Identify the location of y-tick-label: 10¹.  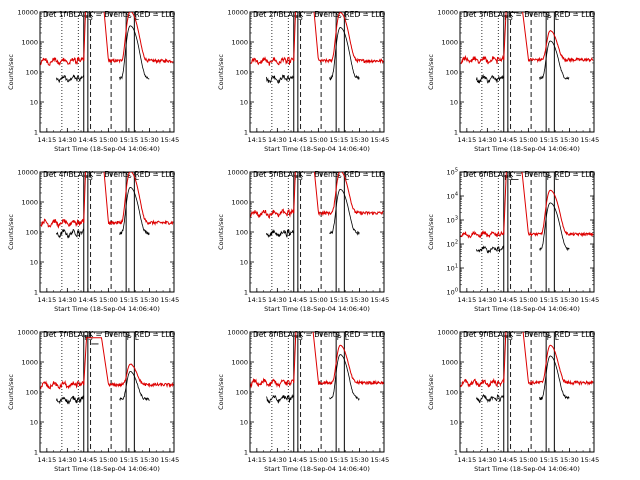
(452, 268).